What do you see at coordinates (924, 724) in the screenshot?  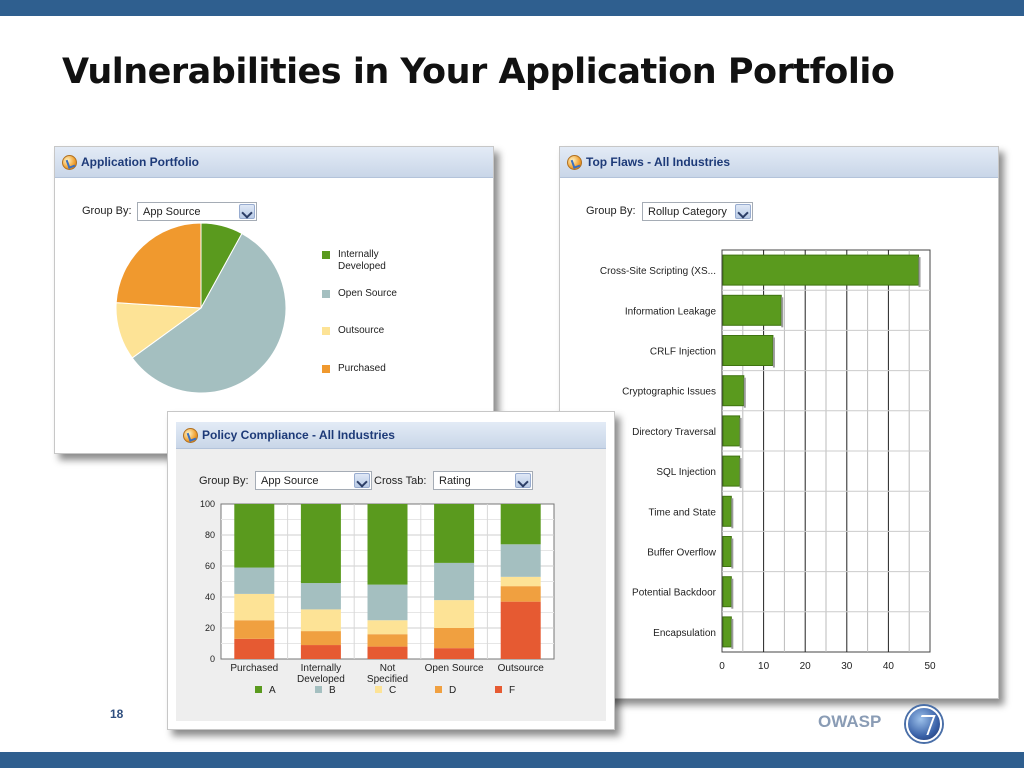 I see `owasp-emblem-icon` at bounding box center [924, 724].